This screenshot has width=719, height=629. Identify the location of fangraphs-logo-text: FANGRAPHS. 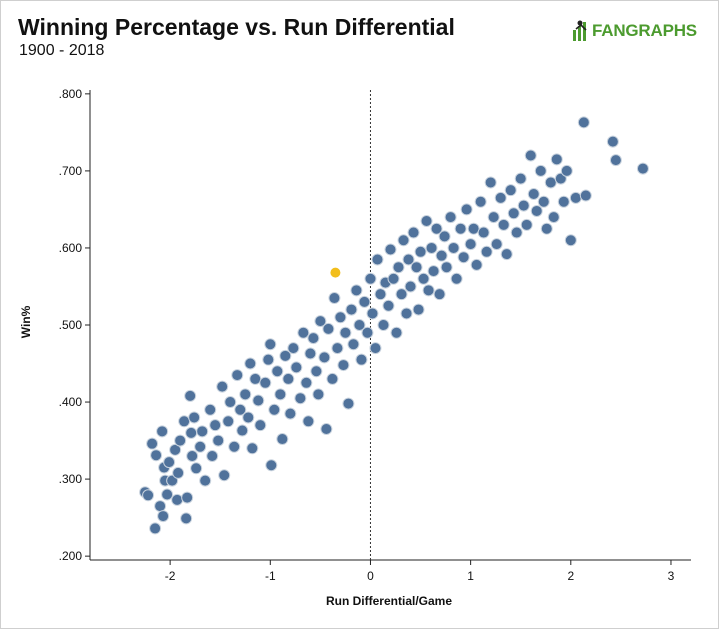
(644, 30).